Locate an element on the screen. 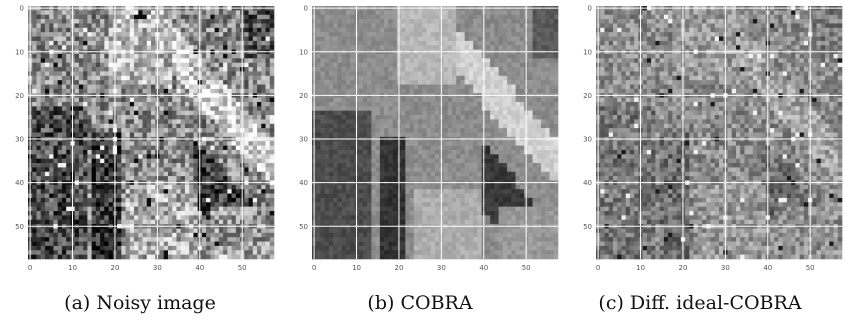 This screenshot has width=845, height=327. caption-diff: (c) Diff. ideal-COBRA is located at coordinates (699, 303).